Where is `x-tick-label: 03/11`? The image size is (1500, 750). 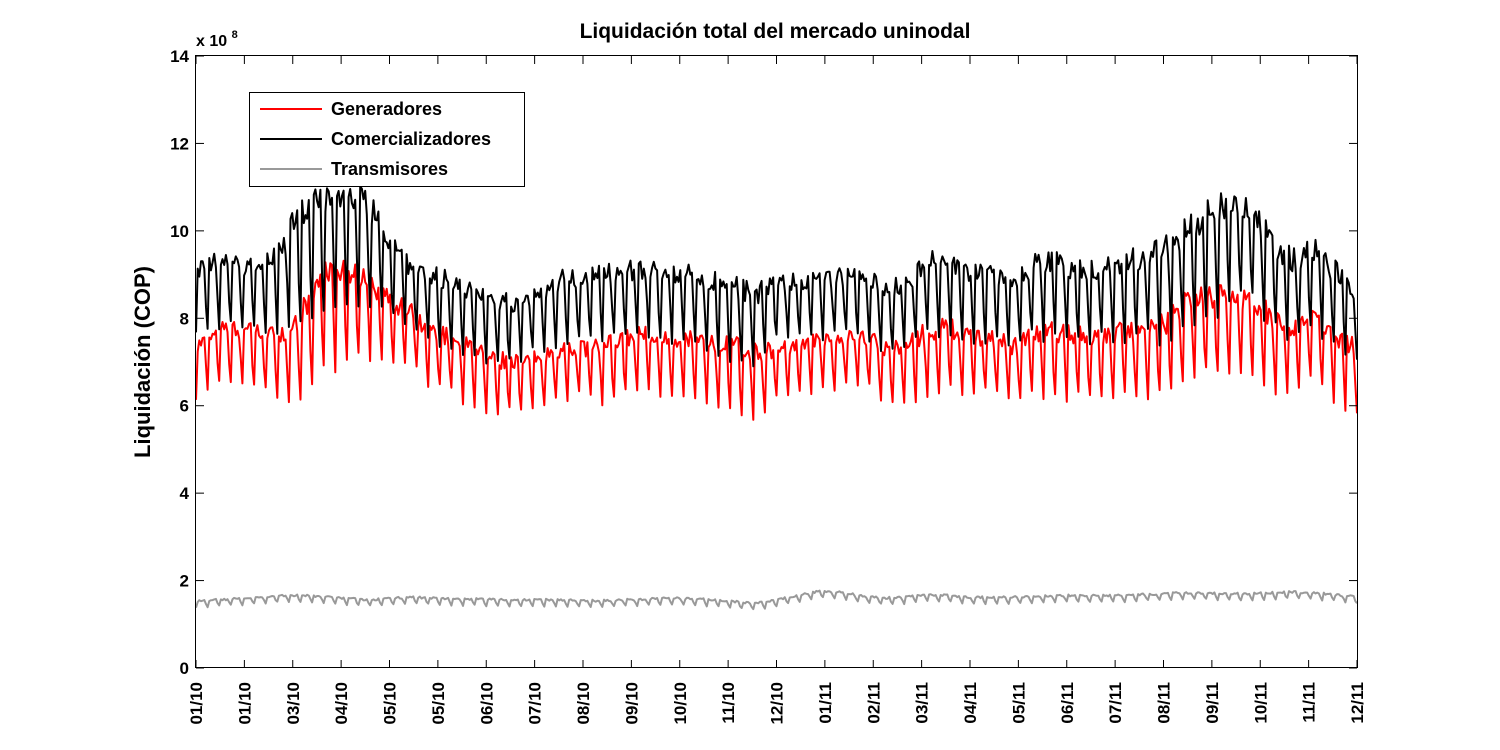
x-tick-label: 03/11 is located at coordinates (922, 703).